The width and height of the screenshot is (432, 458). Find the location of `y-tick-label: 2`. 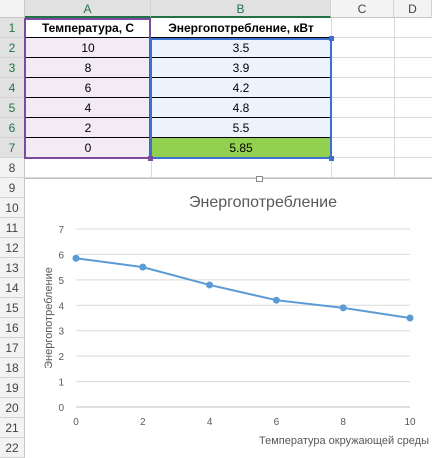

y-tick-label: 2 is located at coordinates (61, 357).